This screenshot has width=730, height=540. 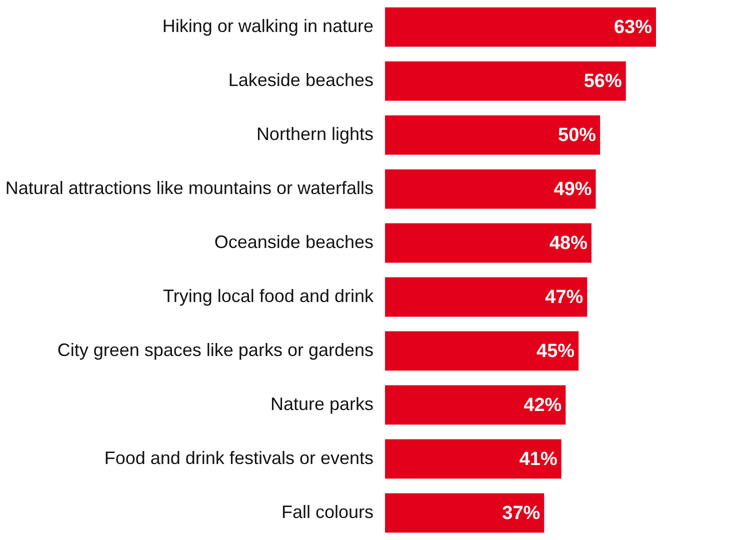 What do you see at coordinates (555, 351) in the screenshot?
I see `data-label: 45%` at bounding box center [555, 351].